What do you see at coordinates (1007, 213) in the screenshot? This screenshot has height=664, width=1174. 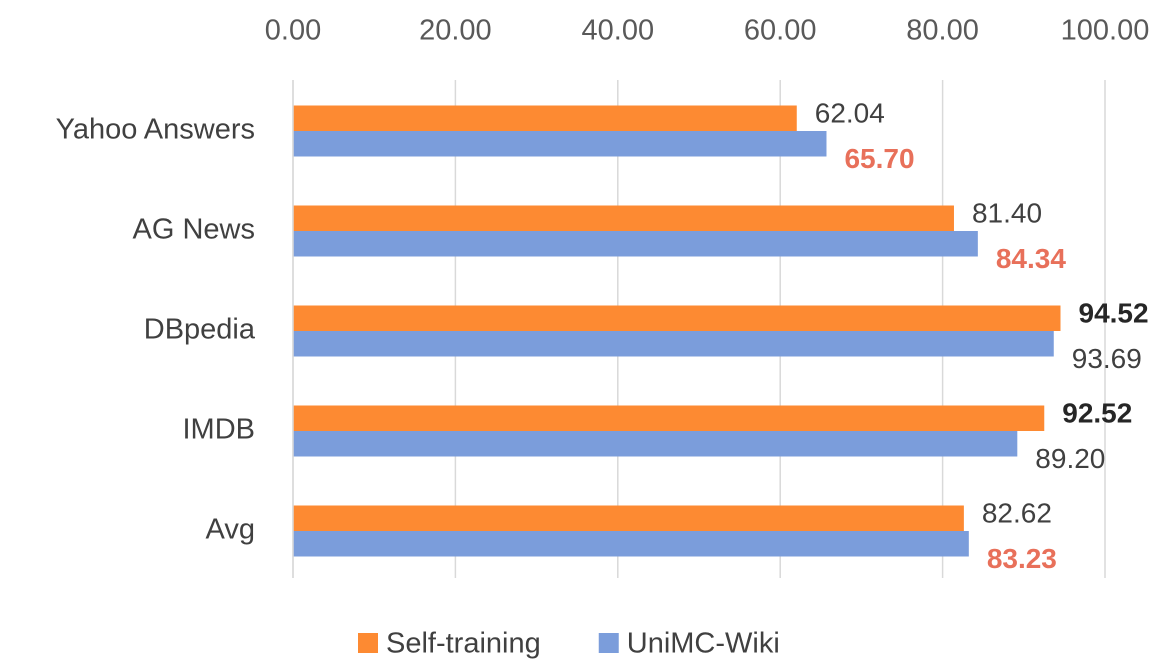 I see `value-label: 81.40` at bounding box center [1007, 213].